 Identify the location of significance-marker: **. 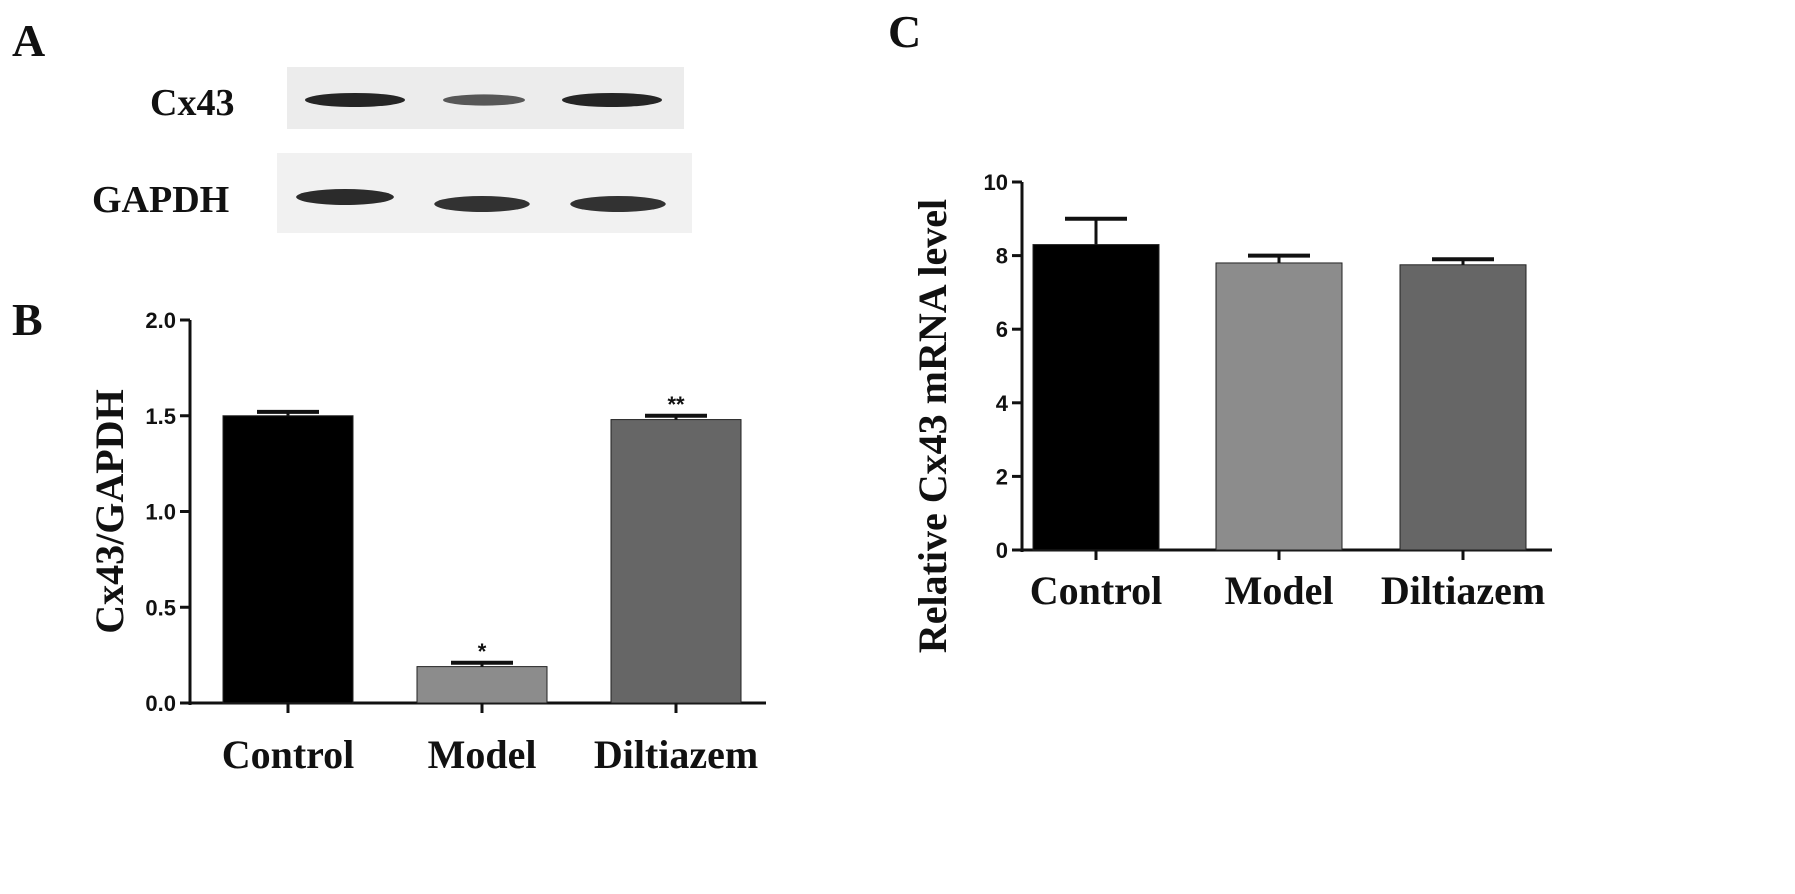
(676, 404).